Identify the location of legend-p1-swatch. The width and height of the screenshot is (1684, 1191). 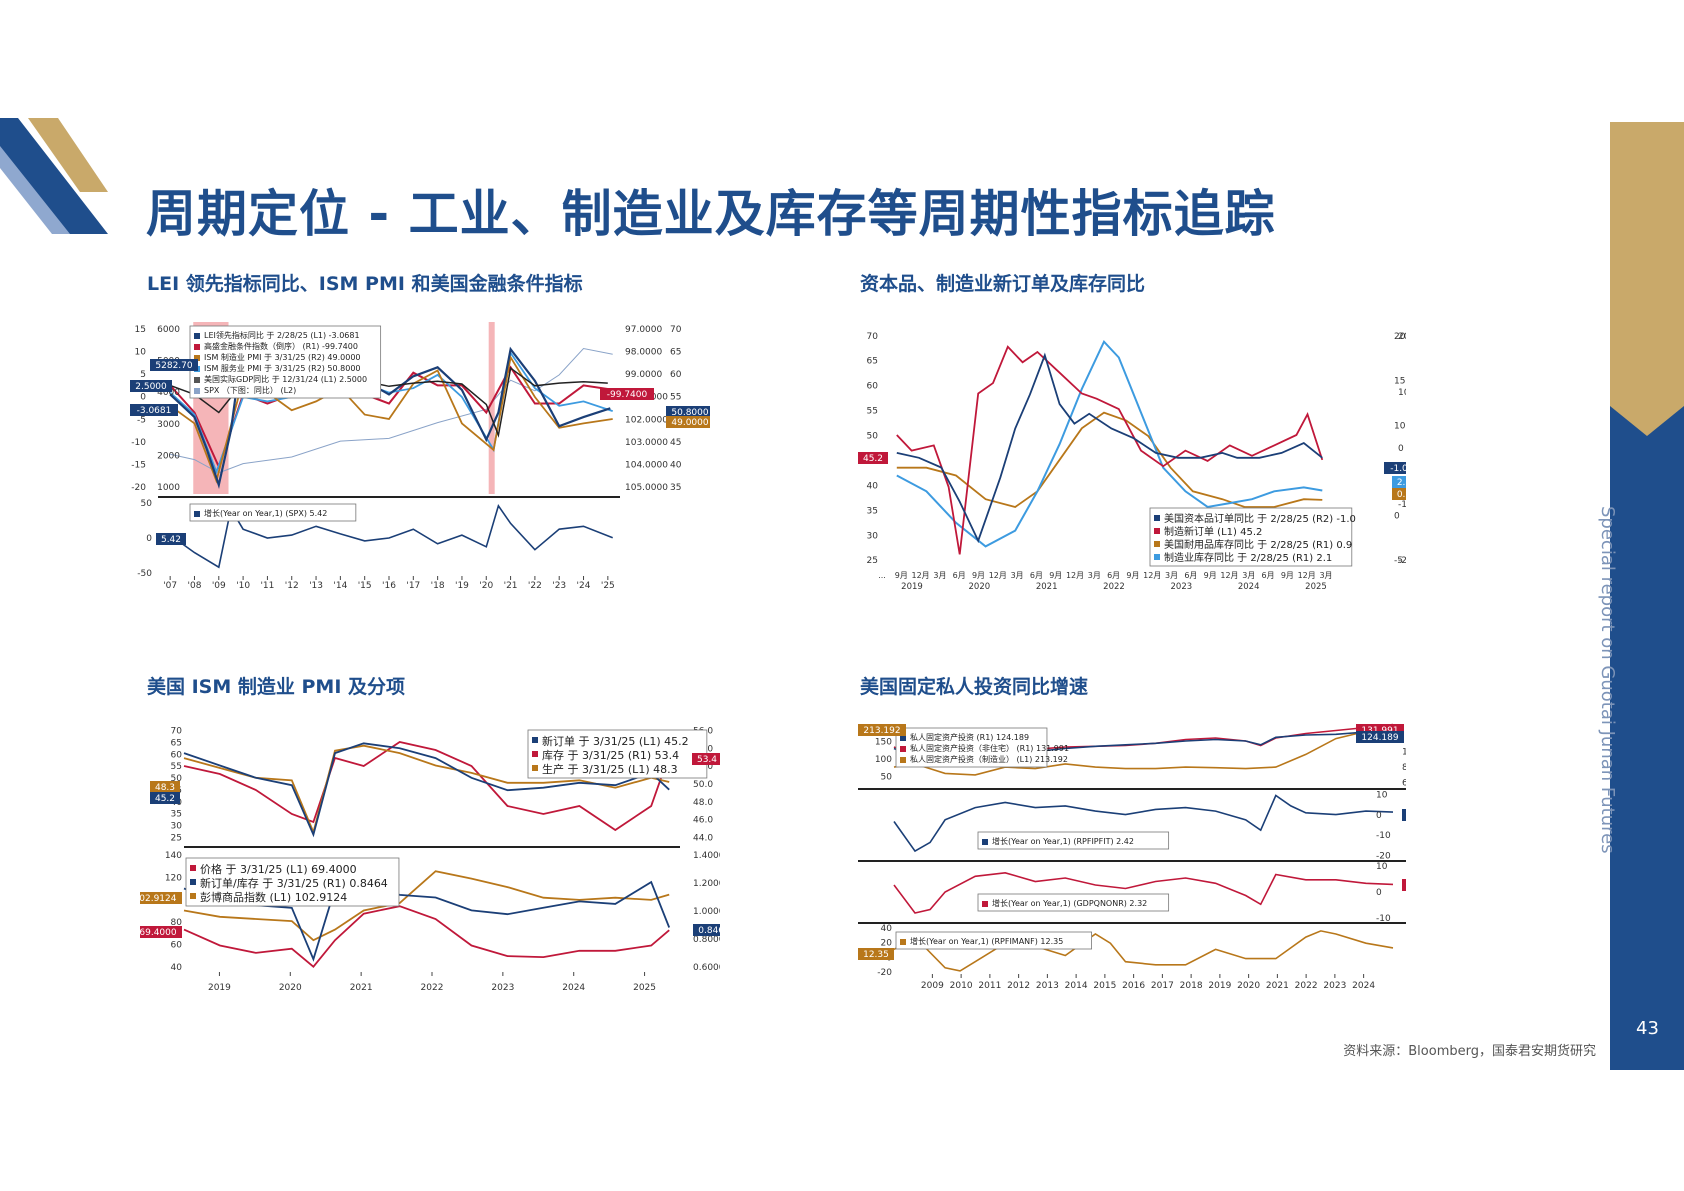
(903, 749).